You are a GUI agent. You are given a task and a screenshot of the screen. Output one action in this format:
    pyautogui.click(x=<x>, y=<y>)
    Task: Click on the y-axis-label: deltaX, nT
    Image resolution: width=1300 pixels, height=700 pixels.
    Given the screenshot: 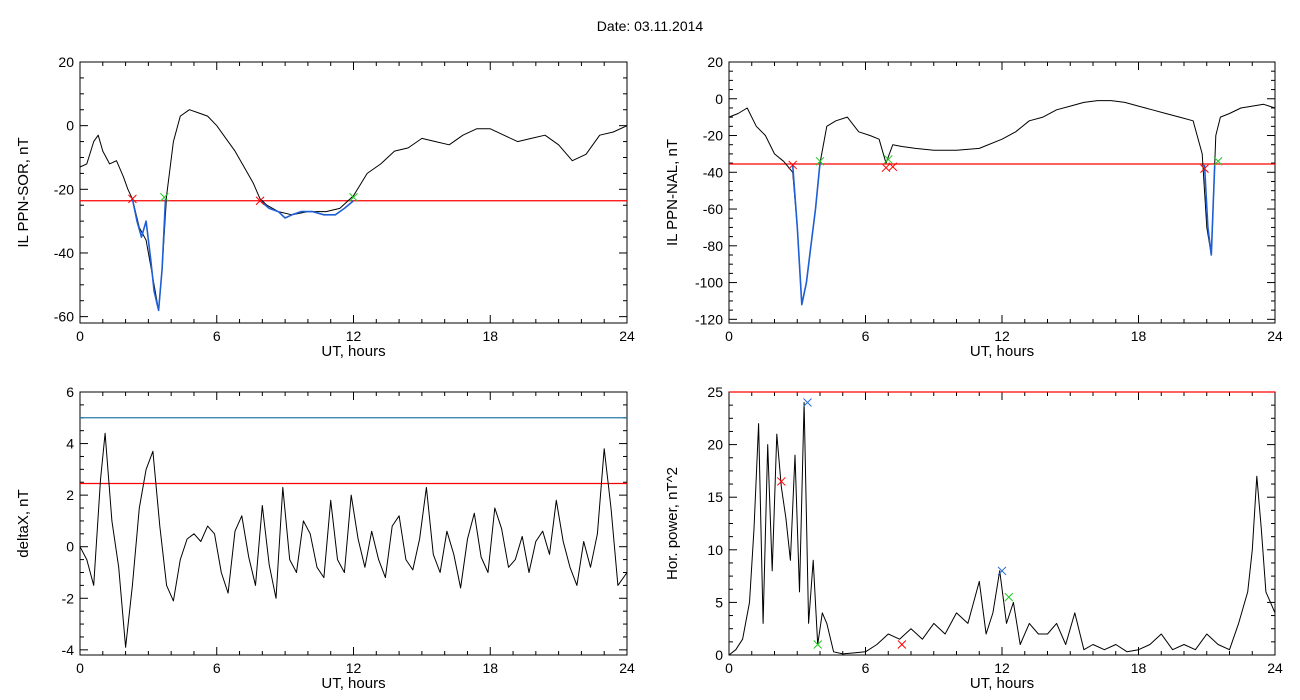 What is the action you would take?
    pyautogui.click(x=23, y=523)
    